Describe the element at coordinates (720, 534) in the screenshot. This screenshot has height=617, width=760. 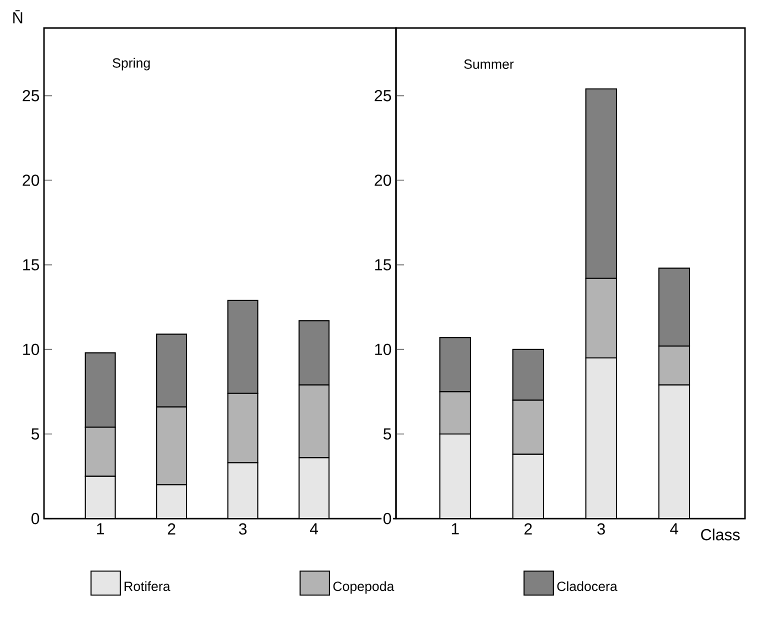
I see `x-axis-title: Class` at that location.